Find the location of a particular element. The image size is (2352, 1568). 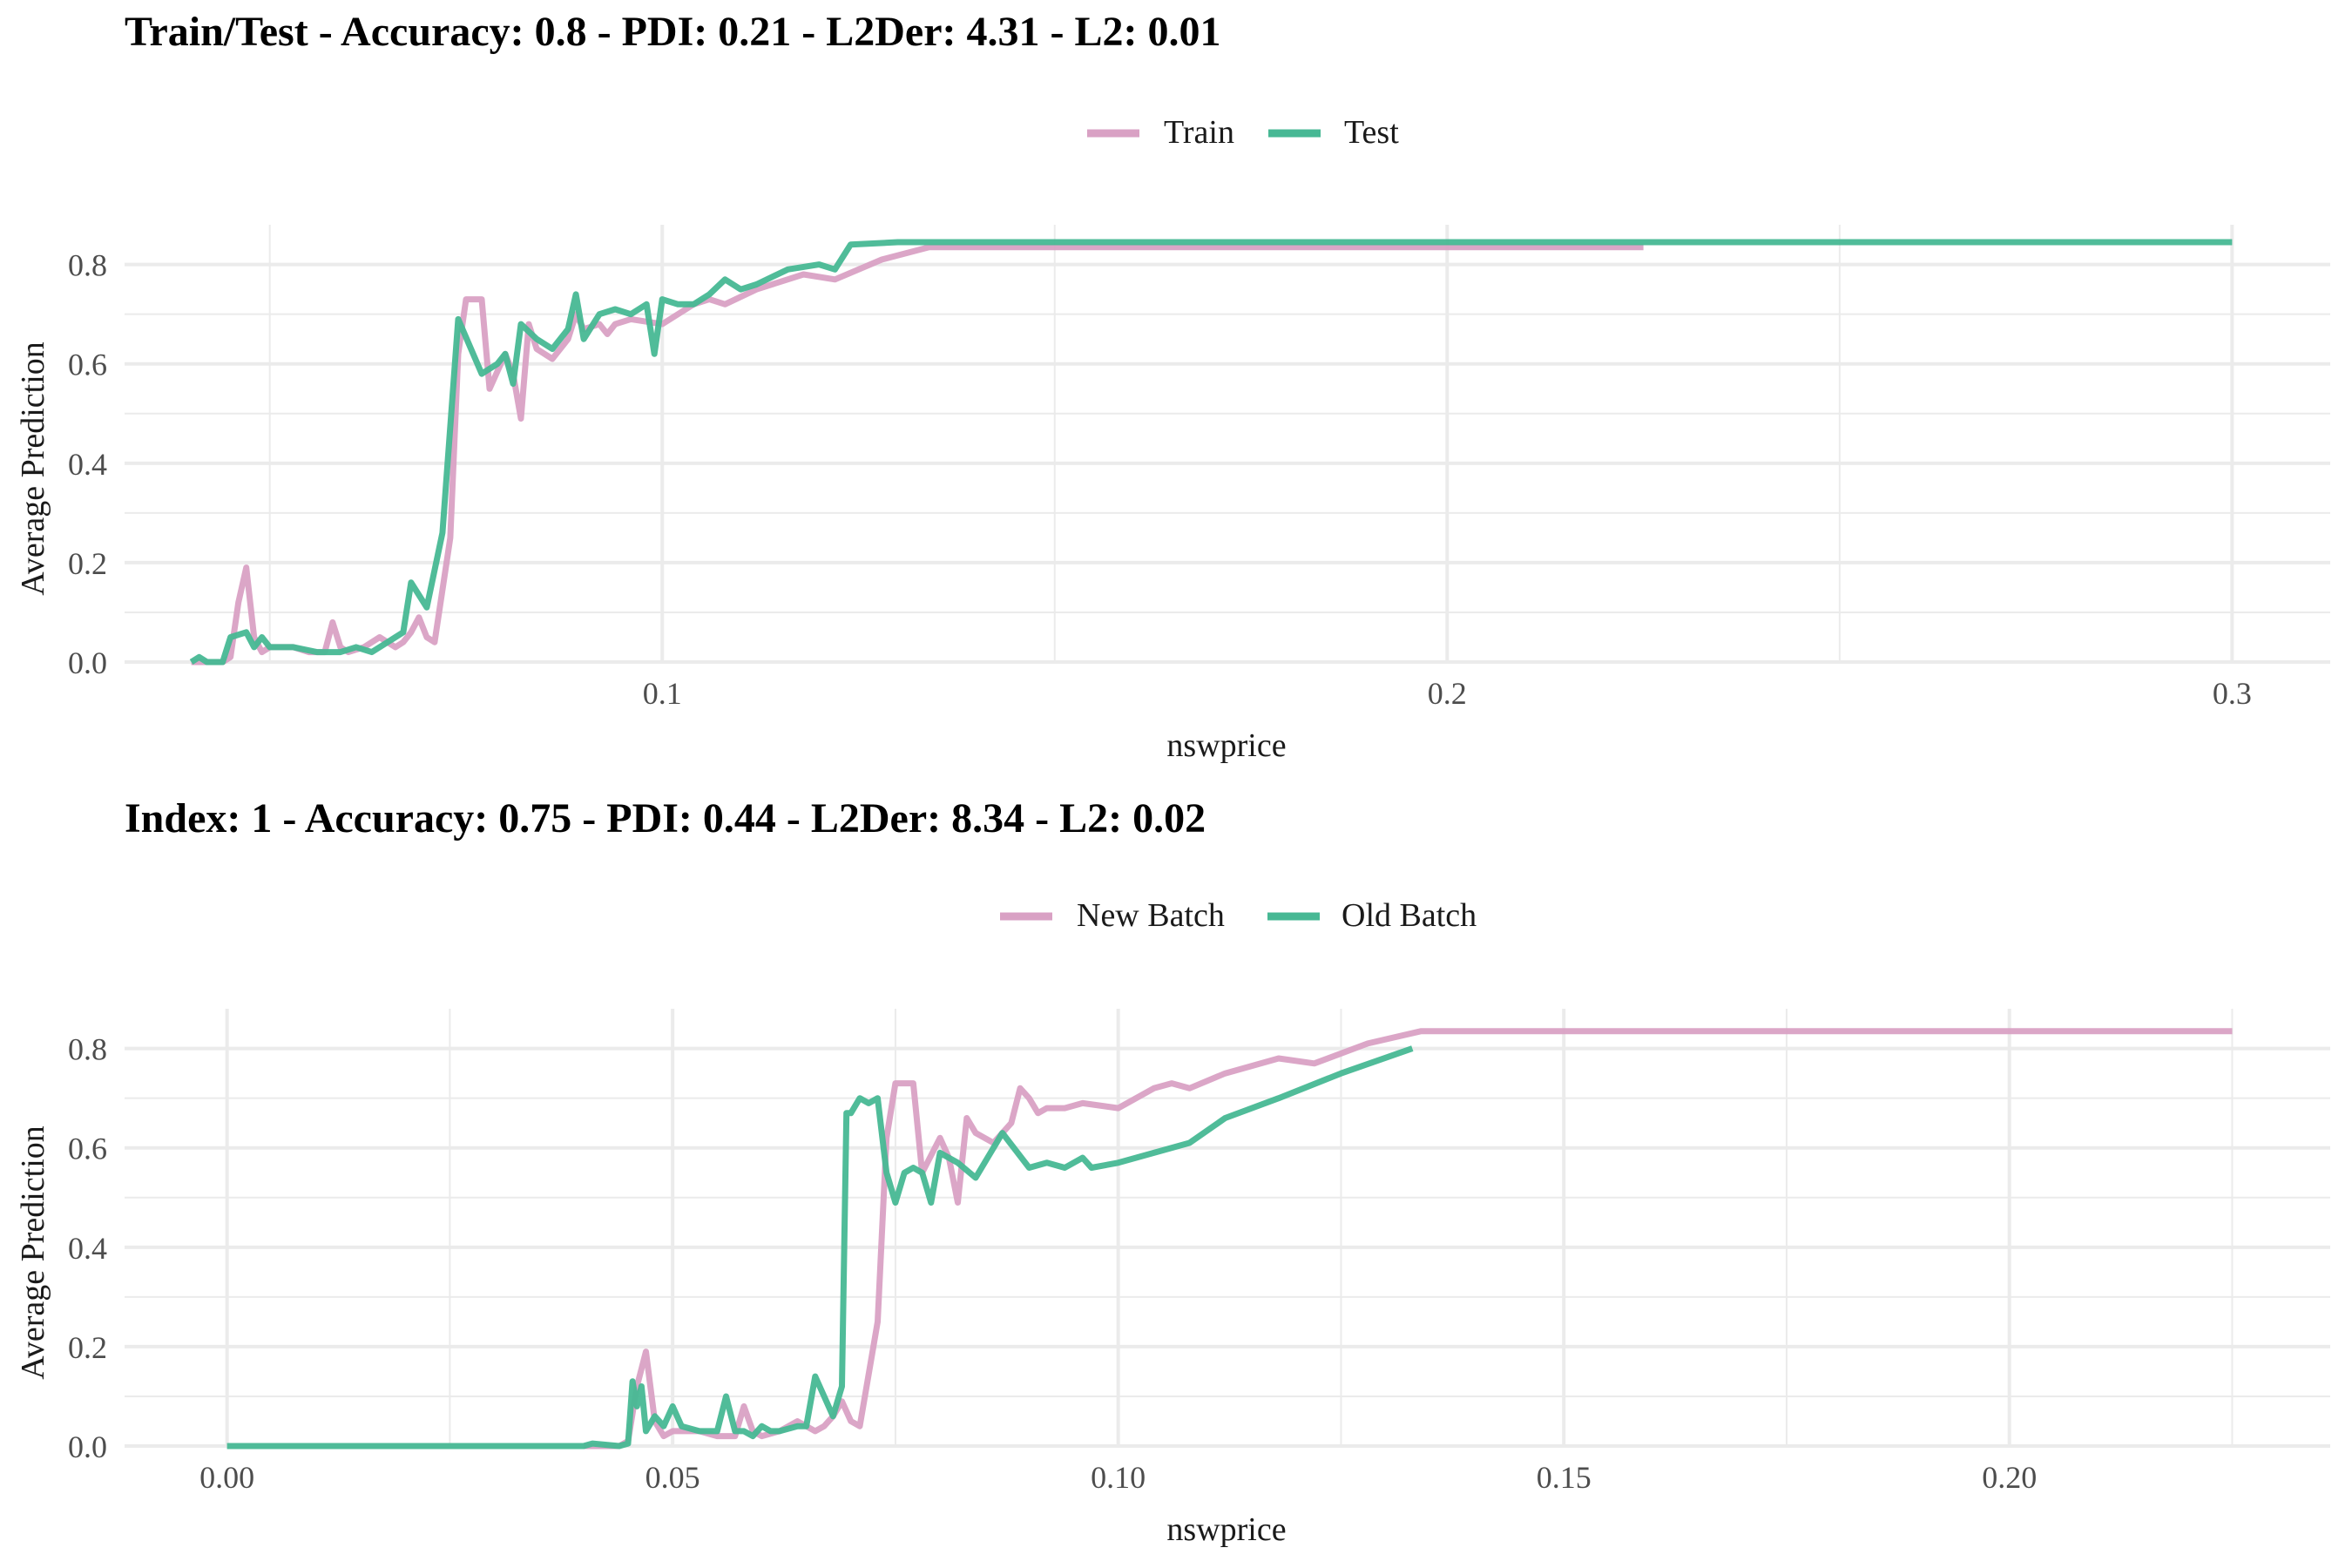

legend-label-old-batch: Old Batch is located at coordinates (1409, 916).